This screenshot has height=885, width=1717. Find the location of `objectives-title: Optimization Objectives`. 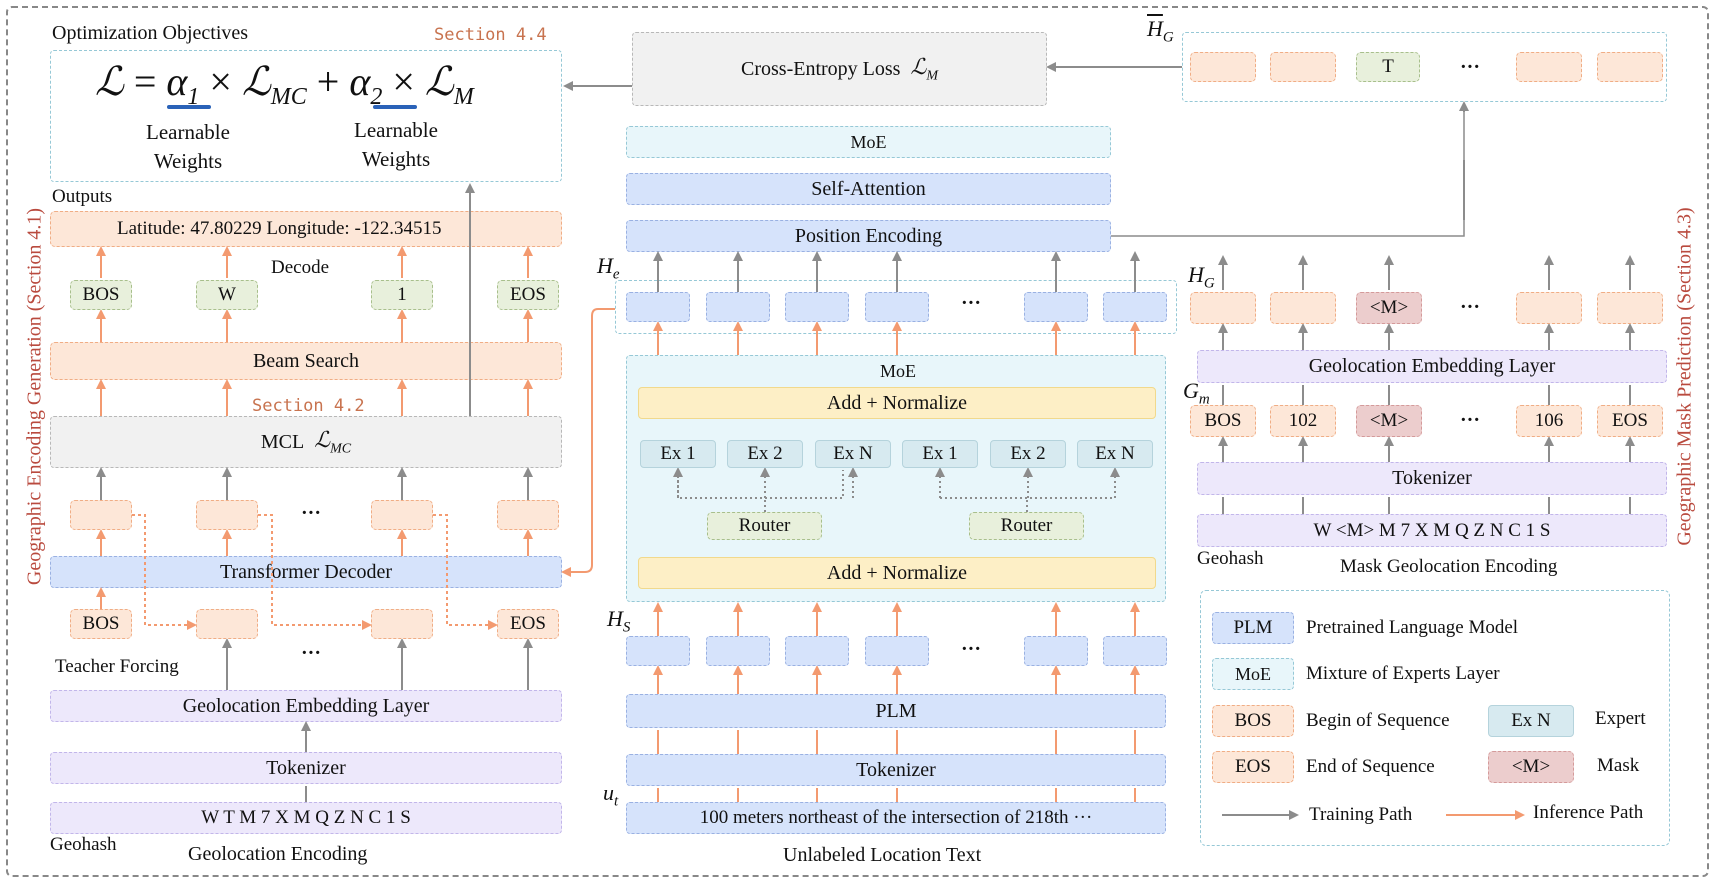

objectives-title: Optimization Objectives is located at coordinates (150, 33).